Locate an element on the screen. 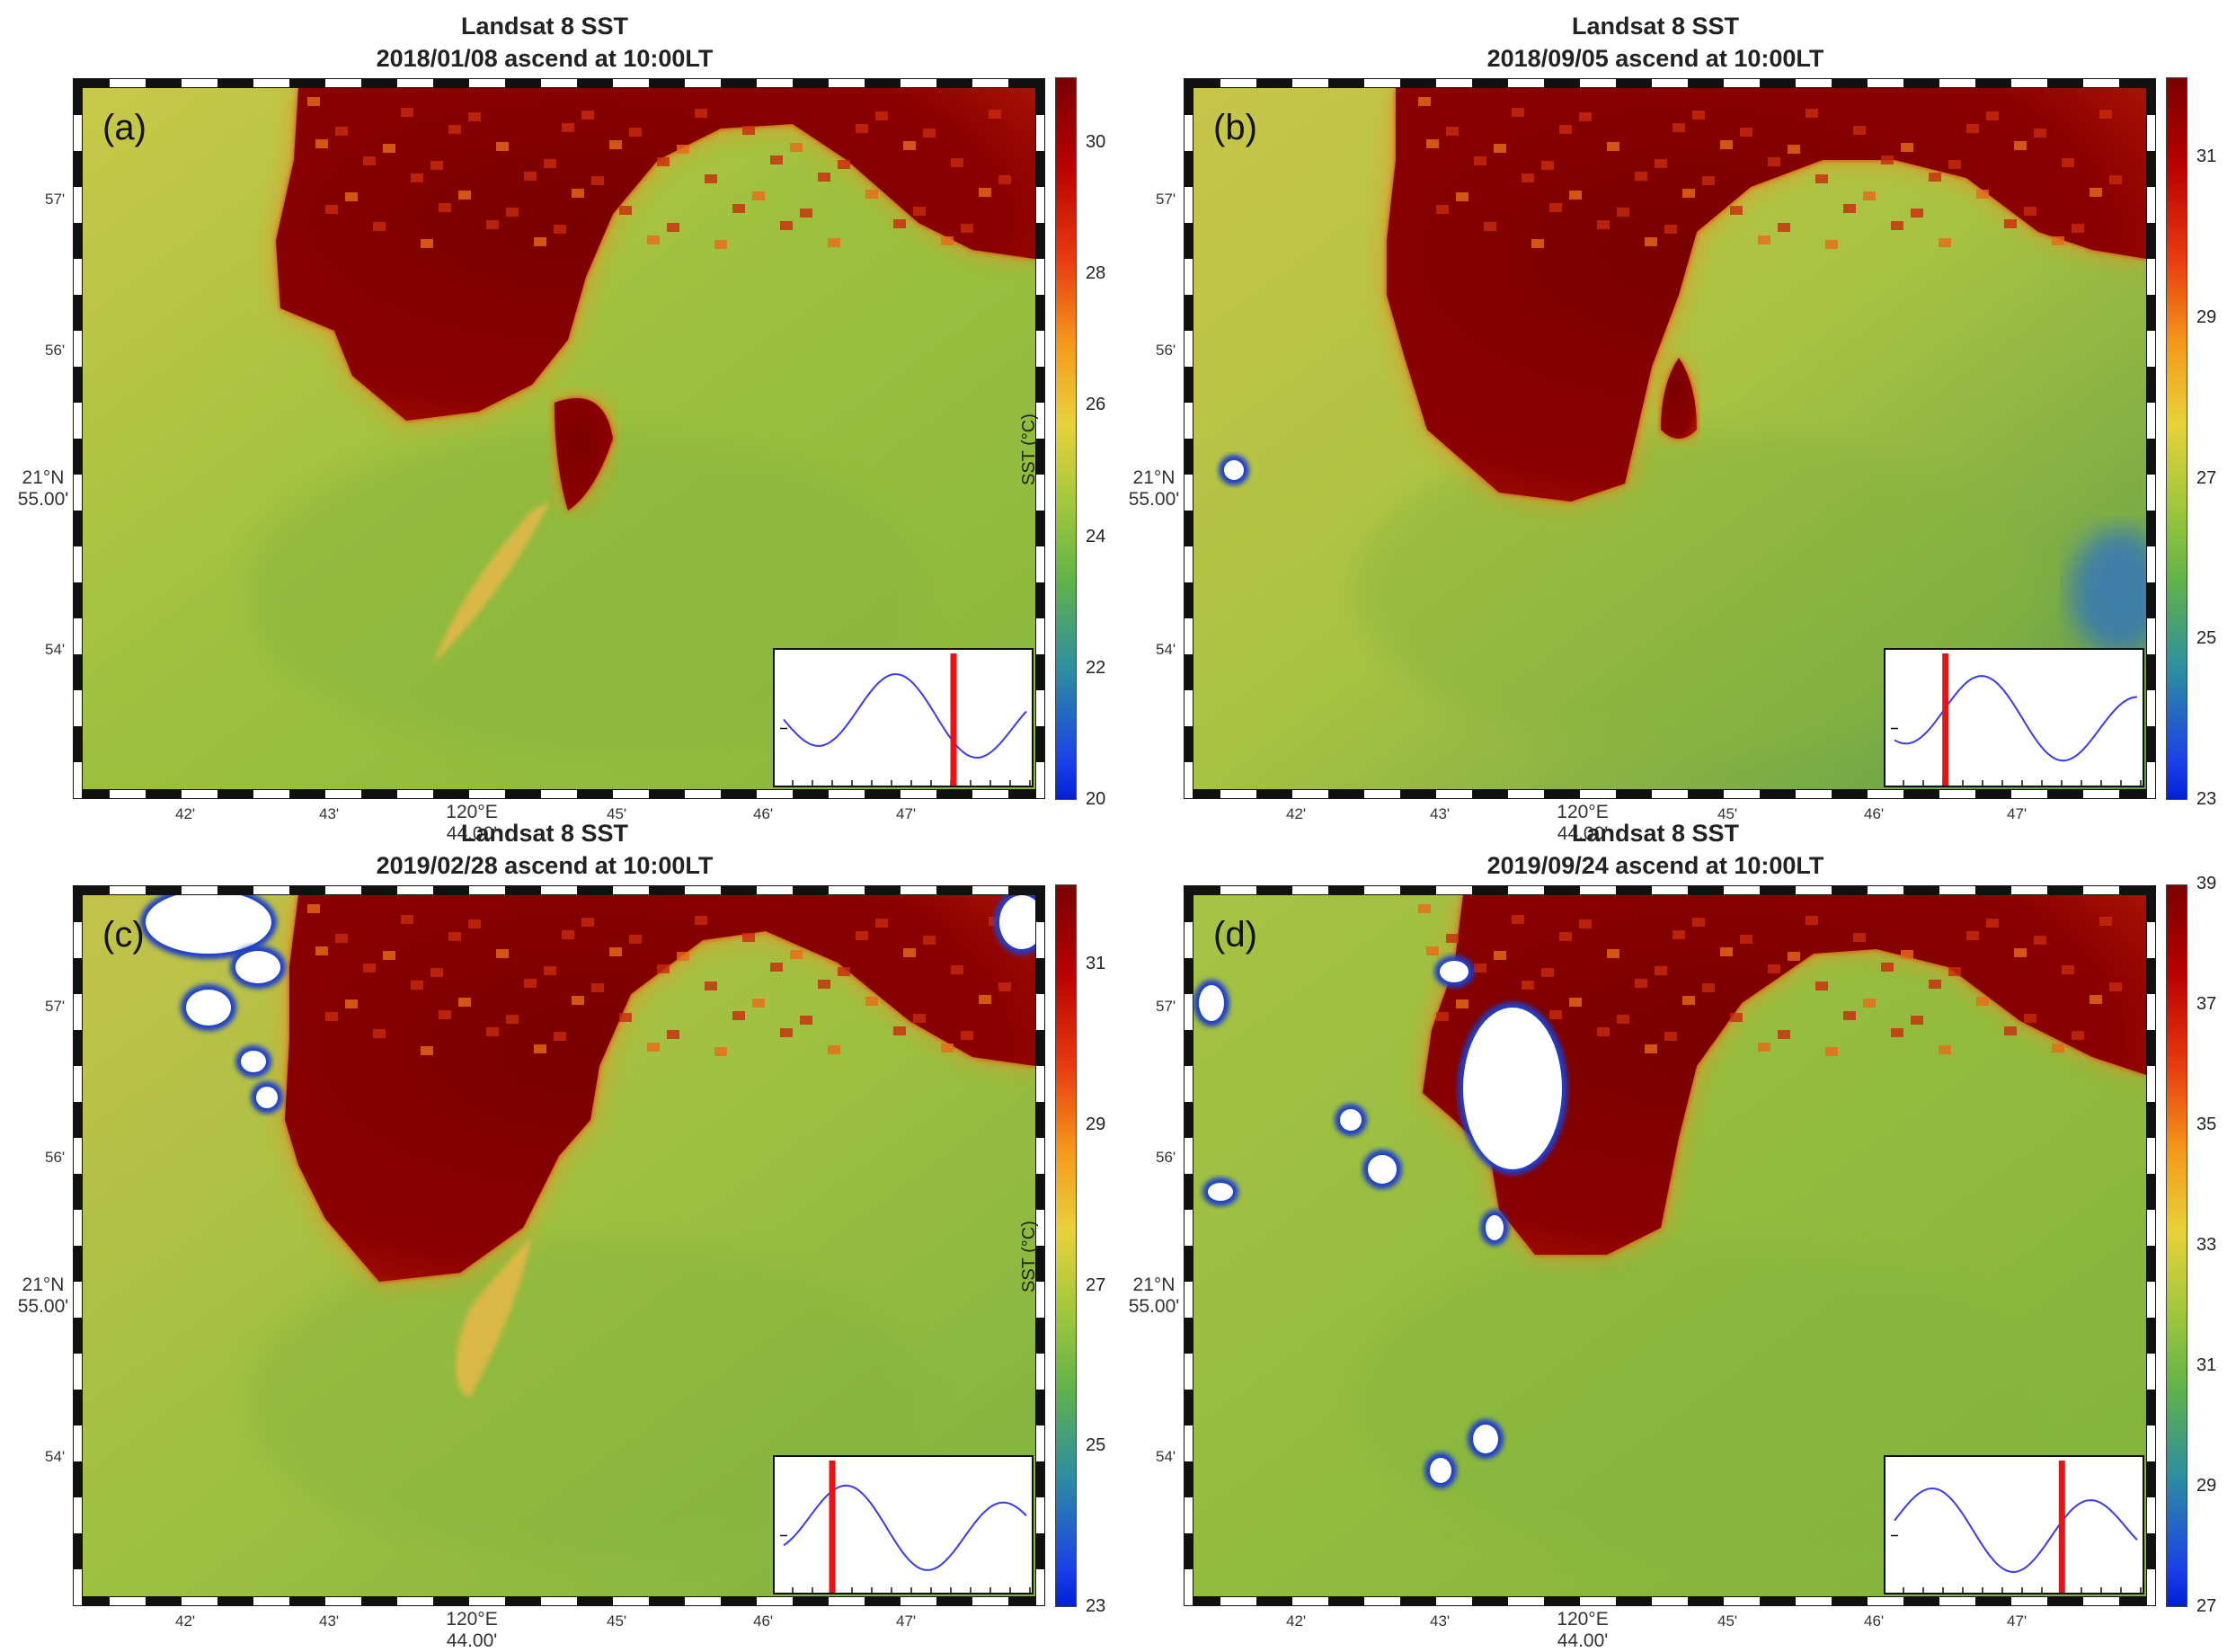  panel-title: Landsat 8 SST is located at coordinates (1655, 833).